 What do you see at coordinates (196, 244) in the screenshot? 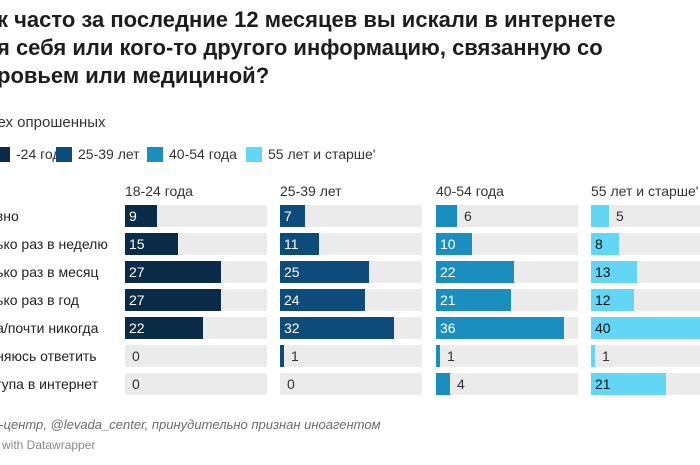
I see `bar-track: 15` at bounding box center [196, 244].